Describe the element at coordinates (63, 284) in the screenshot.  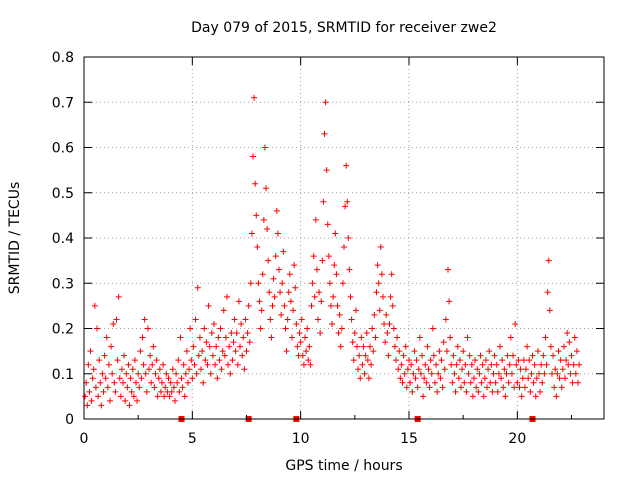
I see `y-tick-label: 0.3` at that location.